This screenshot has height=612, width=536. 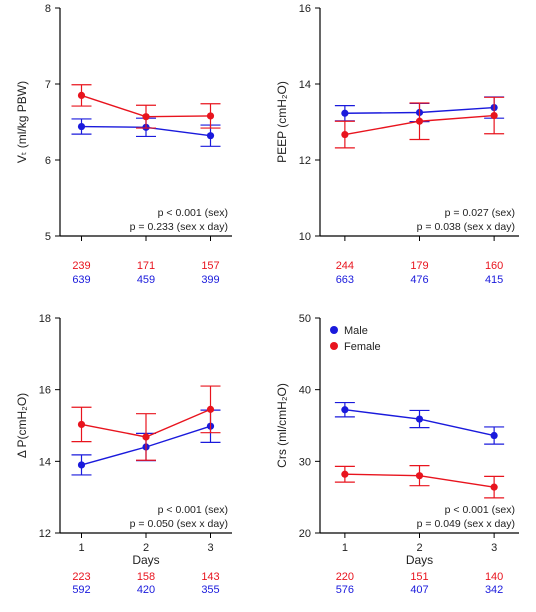 I want to click on female-count-label: 140, so click(x=494, y=577).